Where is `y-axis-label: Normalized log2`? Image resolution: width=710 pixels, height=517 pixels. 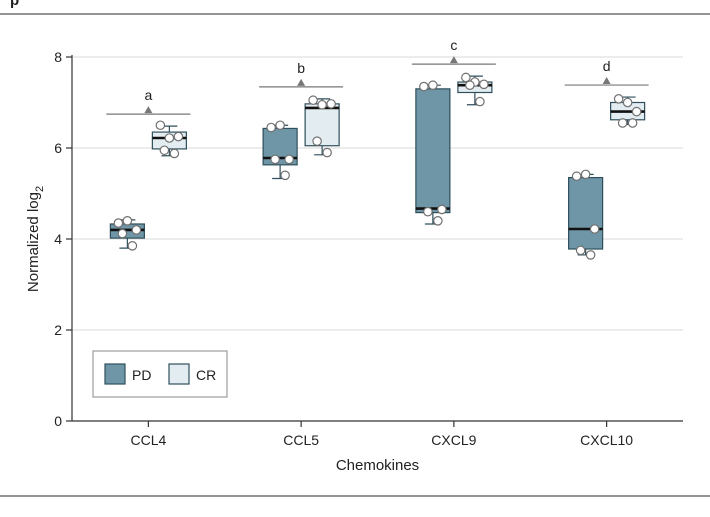
y-axis-label: Normalized log2 is located at coordinates (35, 239).